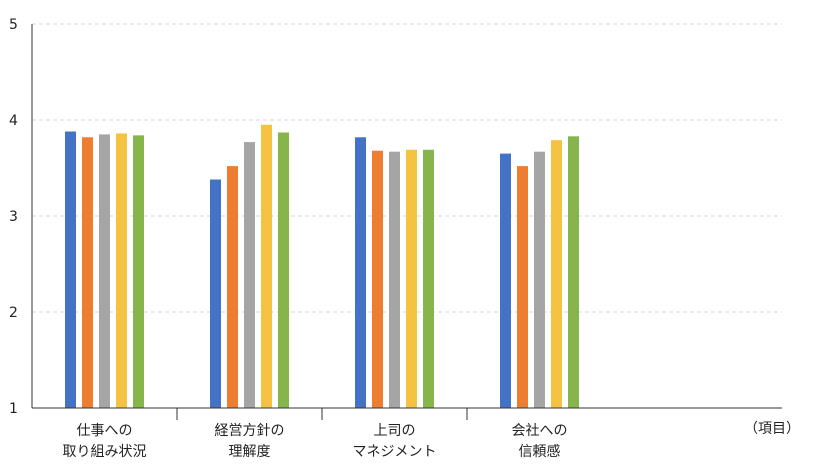  I want to click on category-label: 取り組み状況, so click(105, 452).